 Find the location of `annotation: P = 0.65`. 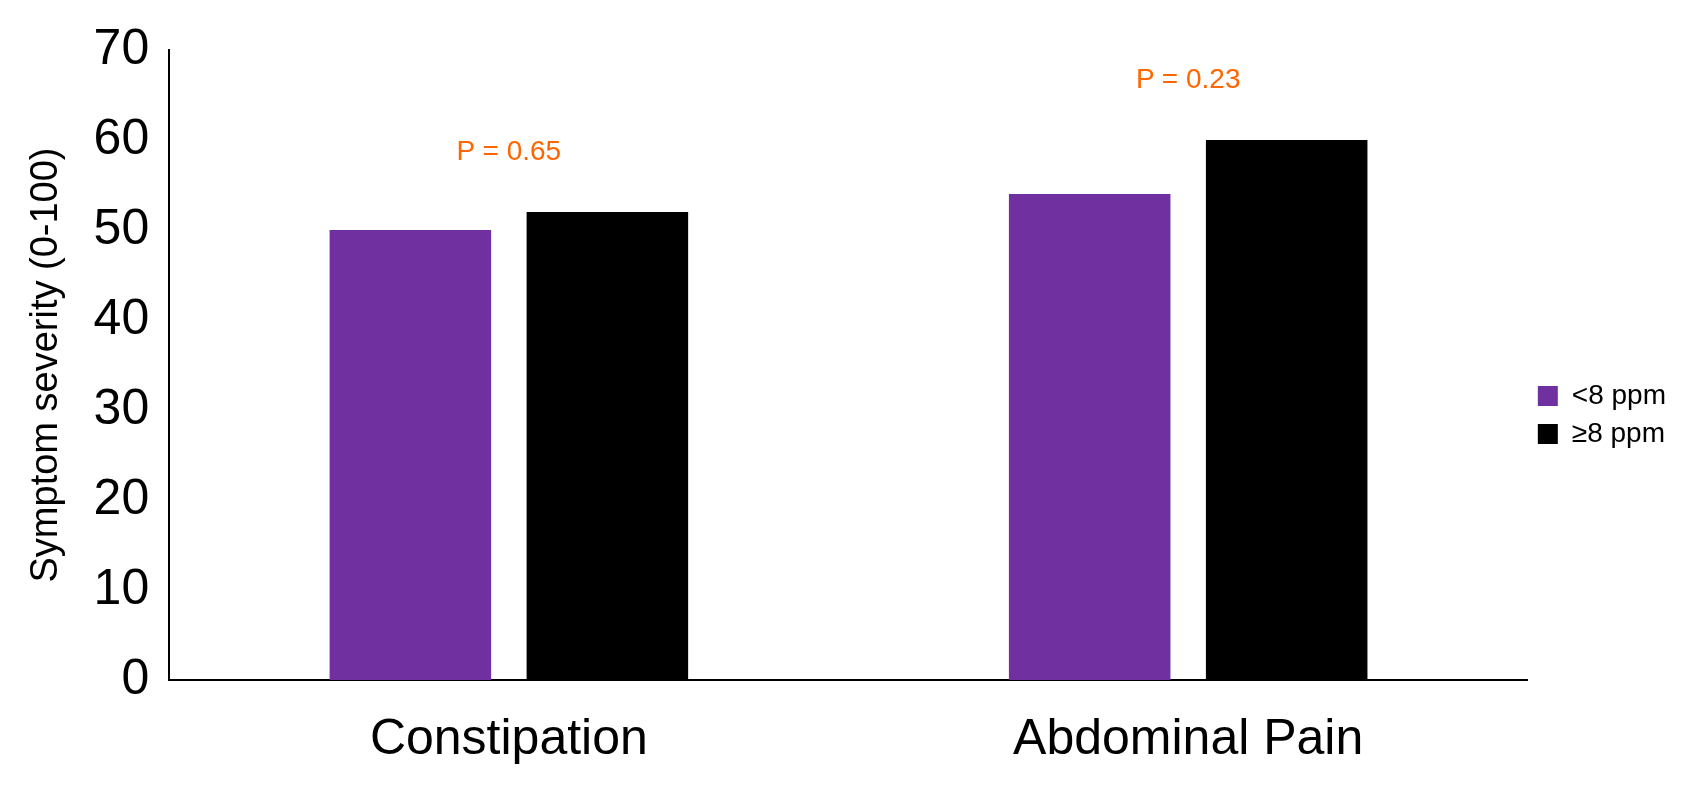

annotation: P = 0.65 is located at coordinates (509, 150).